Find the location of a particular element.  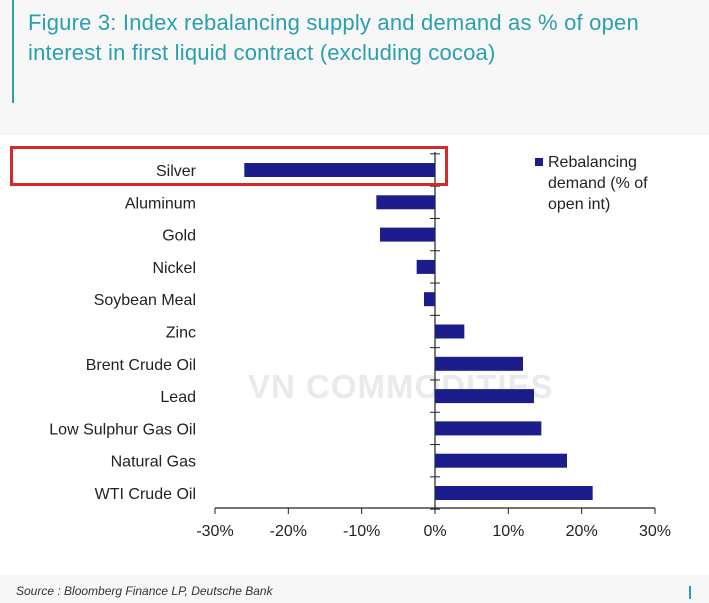

category-label: Silver is located at coordinates (176, 171).